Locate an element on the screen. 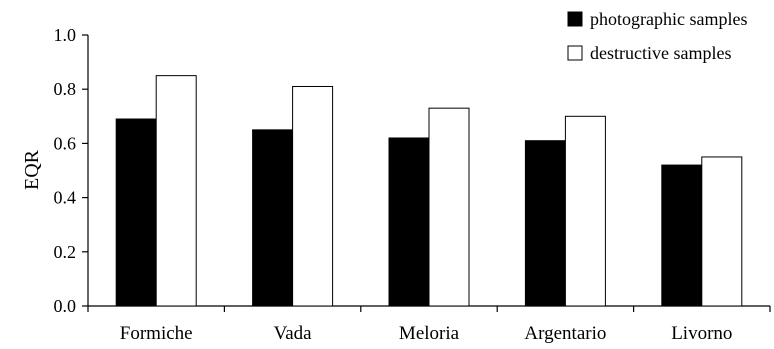  legend-label: photographic samples is located at coordinates (668, 19).